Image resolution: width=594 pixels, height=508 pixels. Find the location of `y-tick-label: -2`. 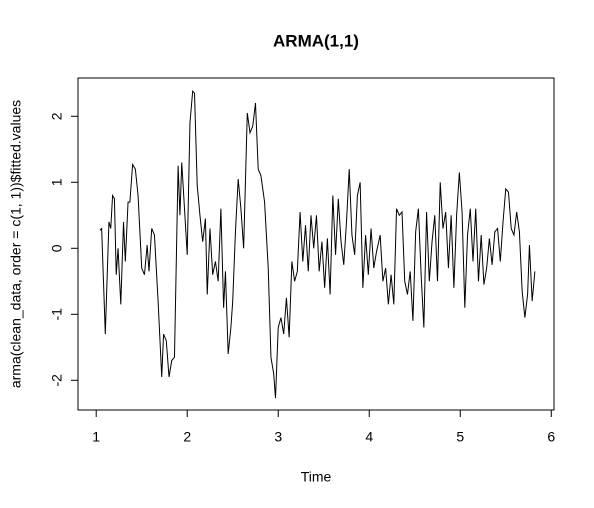

y-tick-label: -2 is located at coordinates (57, 380).